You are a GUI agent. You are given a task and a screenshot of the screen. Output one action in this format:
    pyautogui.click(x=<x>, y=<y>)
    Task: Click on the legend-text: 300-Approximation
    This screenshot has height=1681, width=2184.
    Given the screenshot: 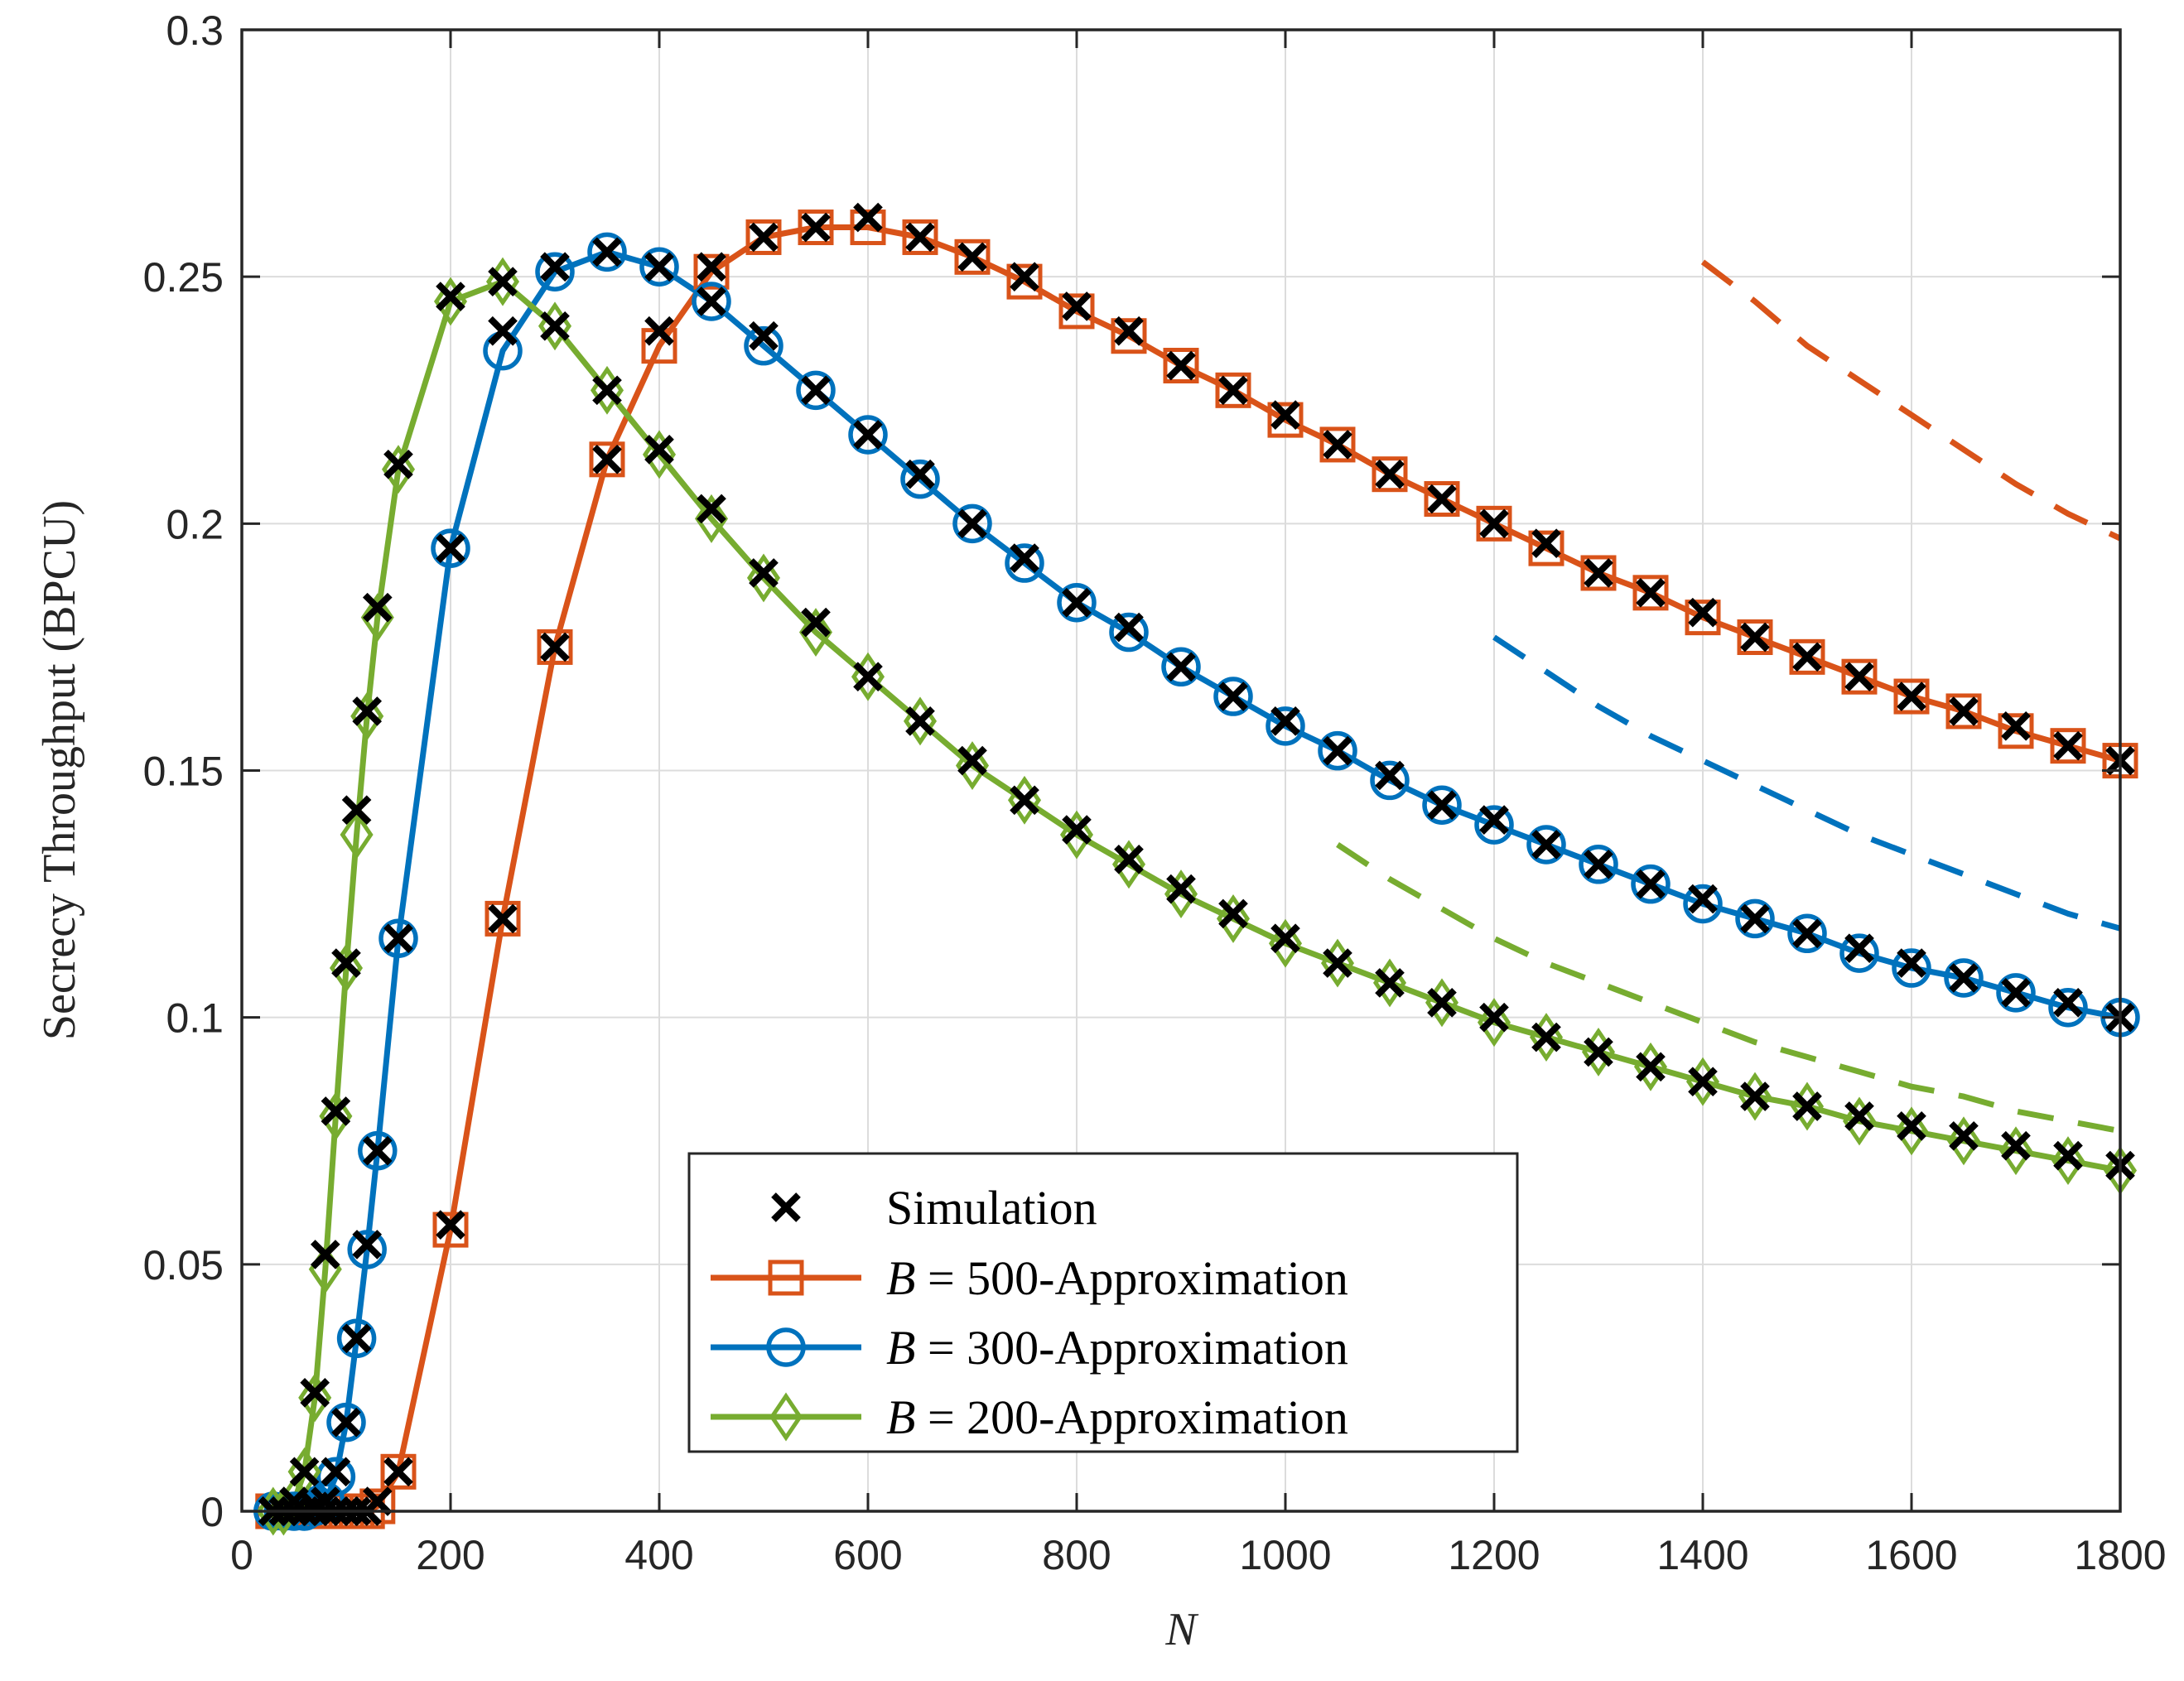 What is the action you would take?
    pyautogui.click(x=1157, y=1348)
    